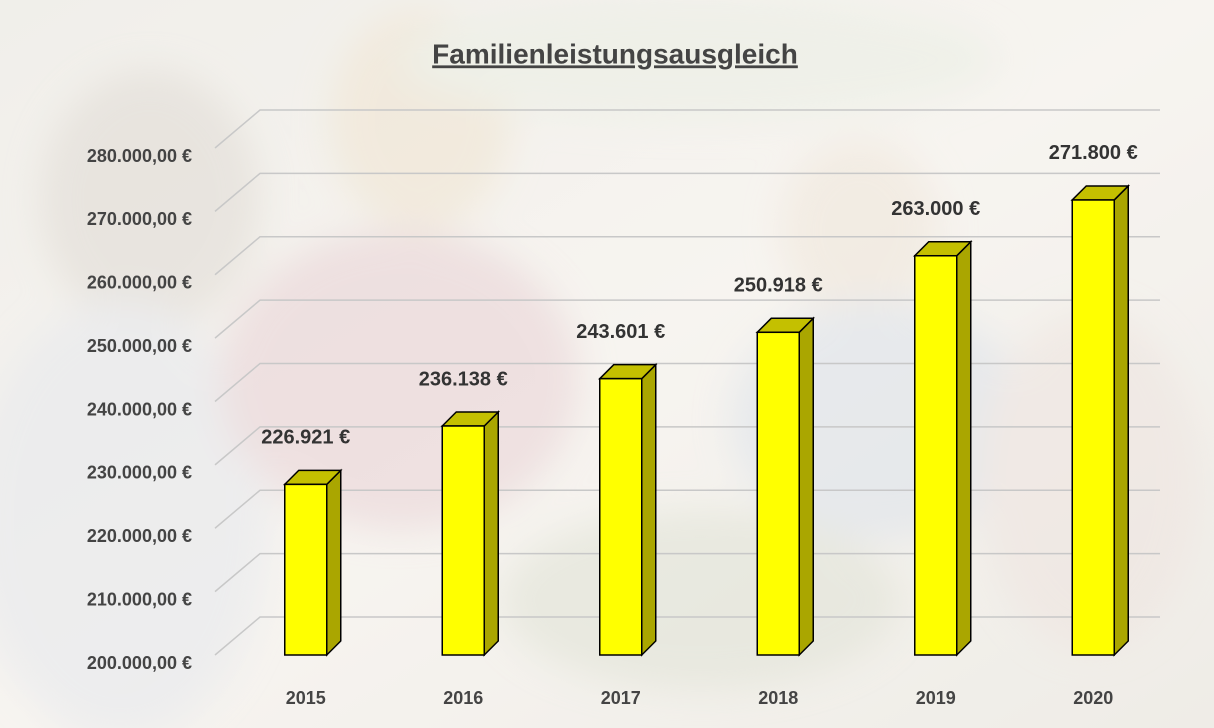 The width and height of the screenshot is (1214, 728). Describe the element at coordinates (139, 473) in the screenshot. I see `y-tick-label: 230.000,00 €` at that location.